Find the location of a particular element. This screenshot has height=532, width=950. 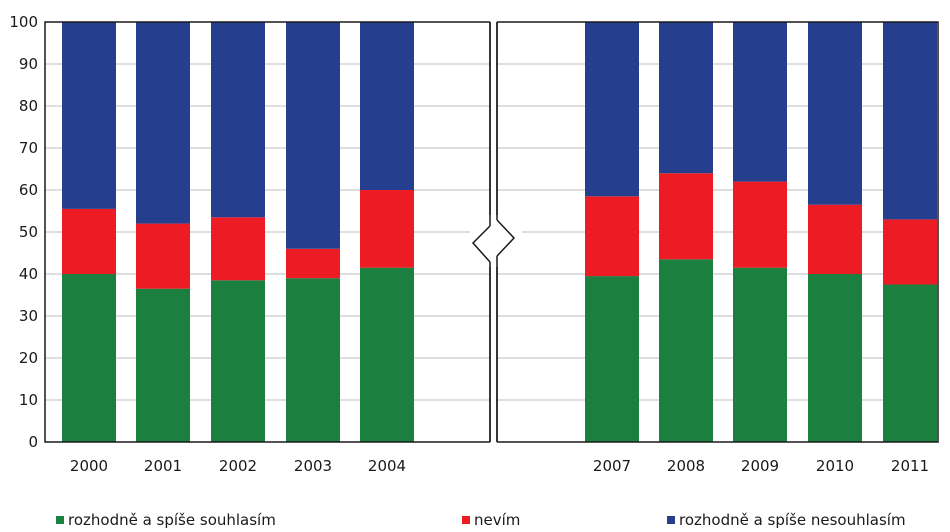

y-tick-label-10: 10 is located at coordinates (28, 400).